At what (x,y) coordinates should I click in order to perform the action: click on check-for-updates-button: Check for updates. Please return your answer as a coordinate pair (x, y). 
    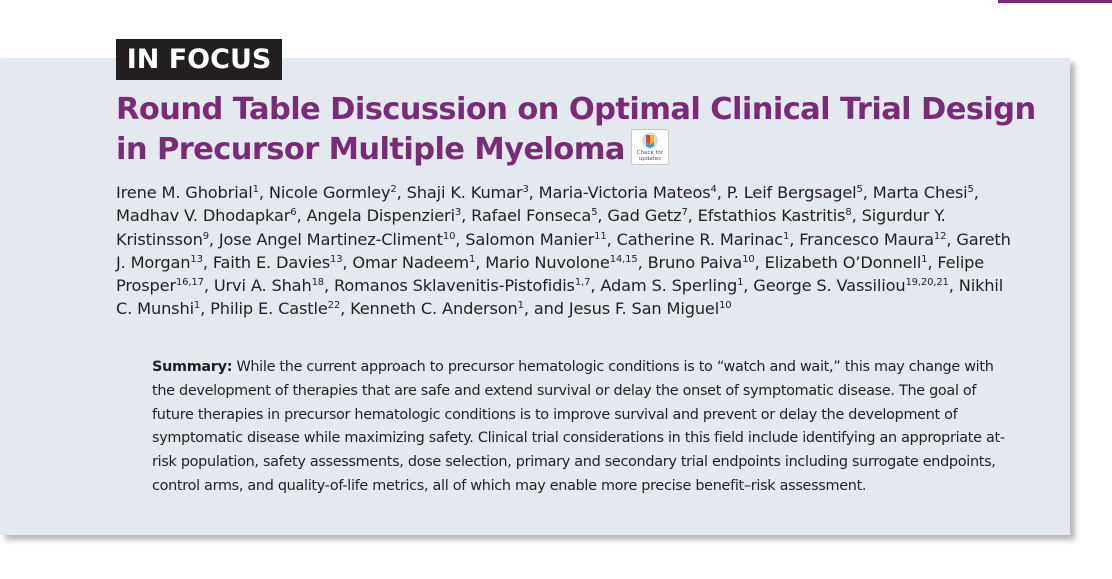
    Looking at the image, I should click on (649, 147).